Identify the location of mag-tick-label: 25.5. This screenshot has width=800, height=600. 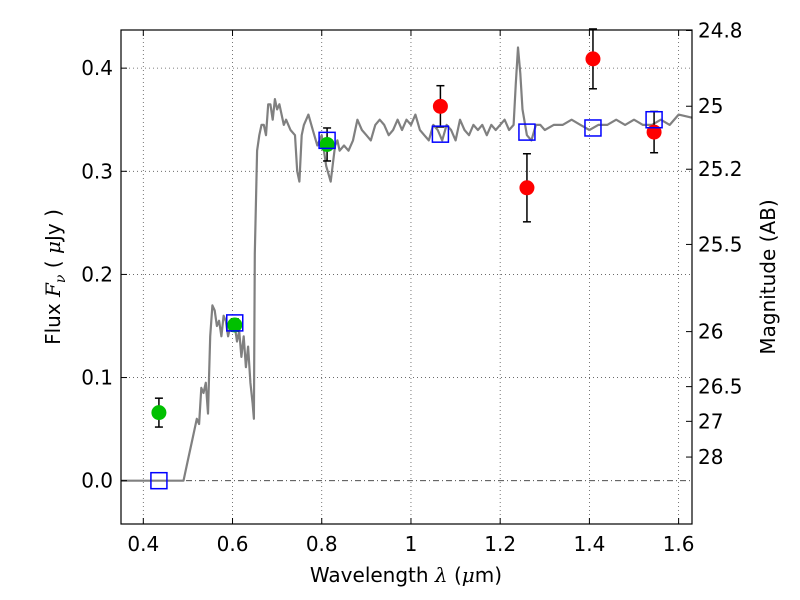
(720, 244).